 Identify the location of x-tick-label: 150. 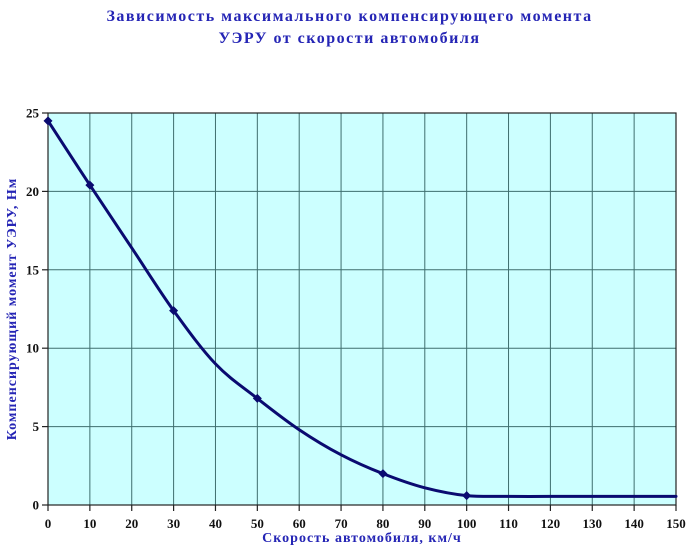
(676, 523).